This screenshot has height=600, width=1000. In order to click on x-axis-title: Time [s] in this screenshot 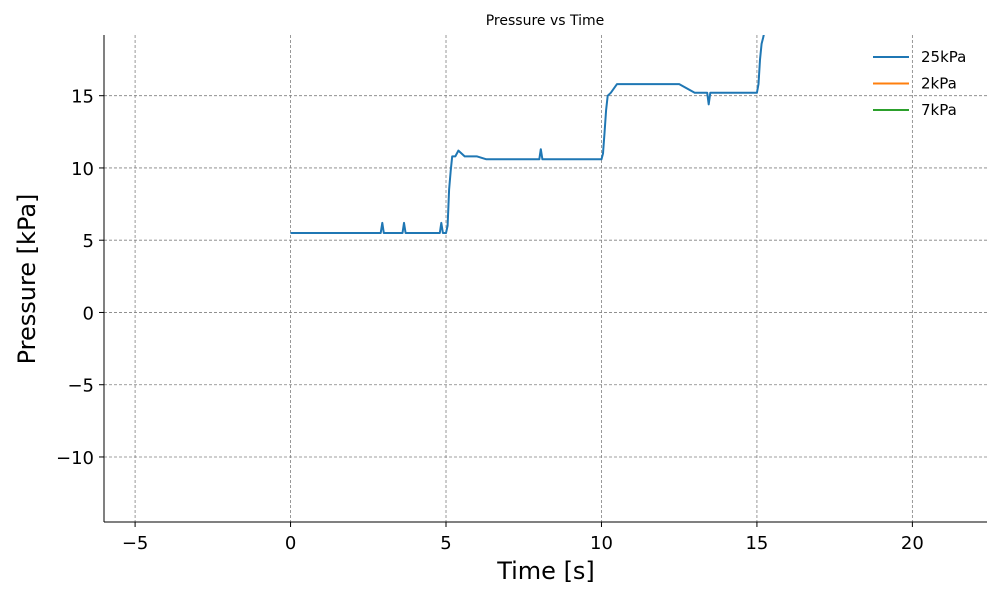, I will do `click(545, 571)`.